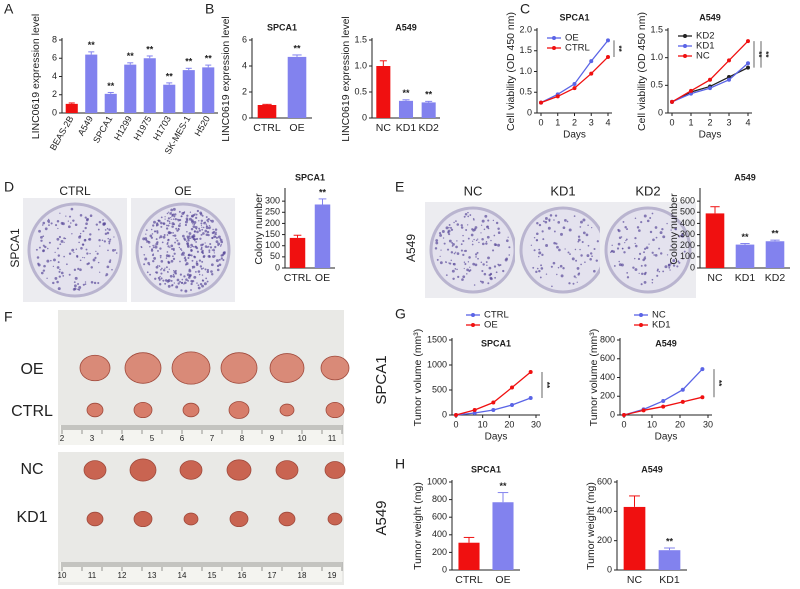  What do you see at coordinates (183, 250) in the screenshot?
I see `plate` at bounding box center [183, 250].